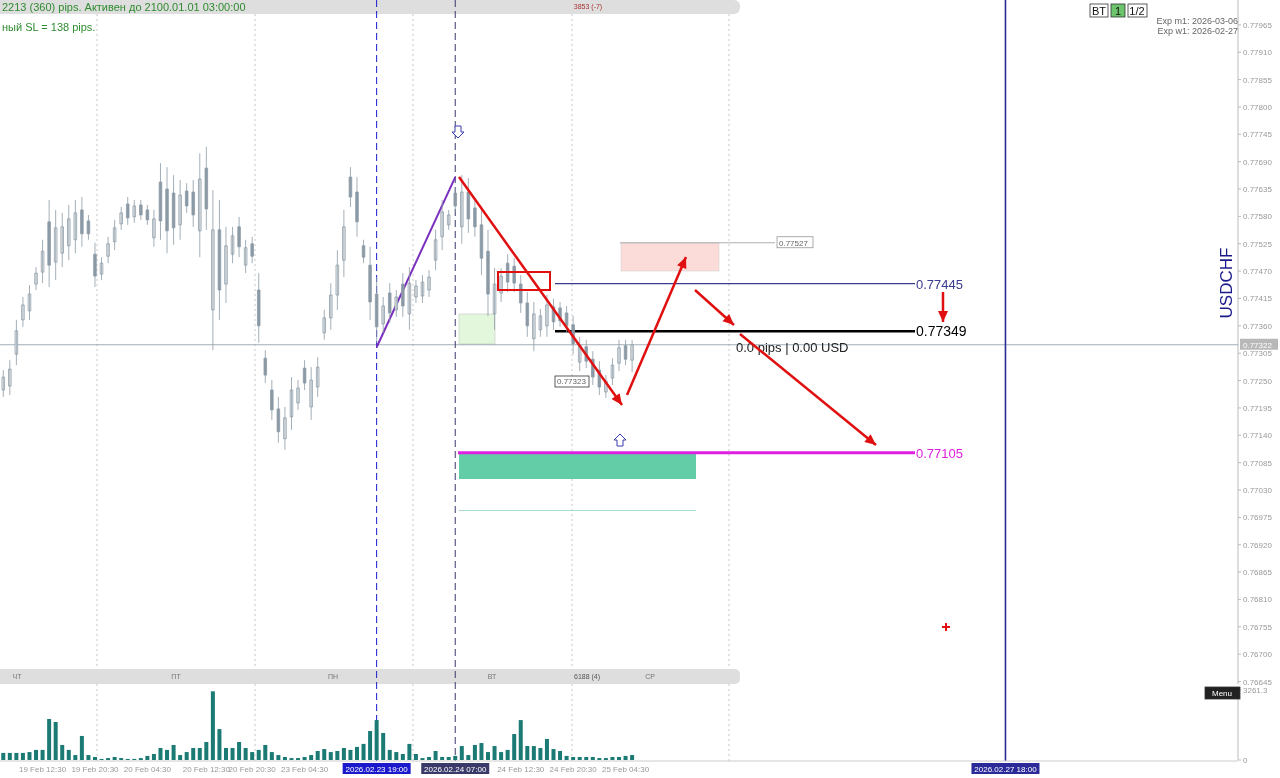 This screenshot has width=1280, height=778. What do you see at coordinates (1222, 693) in the screenshot?
I see `annotation: Menu` at bounding box center [1222, 693].